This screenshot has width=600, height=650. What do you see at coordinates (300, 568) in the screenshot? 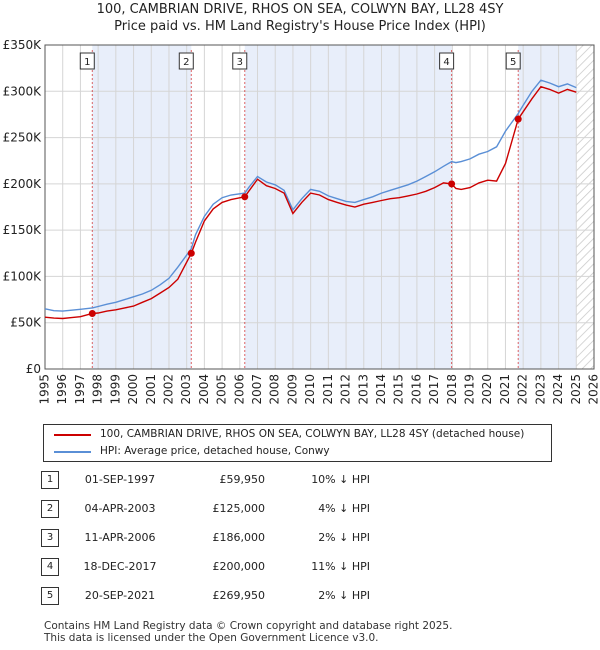
I see `sale-row: 4 18-DEC-2017 £200,000 11% ↓ HPI` at bounding box center [300, 568].